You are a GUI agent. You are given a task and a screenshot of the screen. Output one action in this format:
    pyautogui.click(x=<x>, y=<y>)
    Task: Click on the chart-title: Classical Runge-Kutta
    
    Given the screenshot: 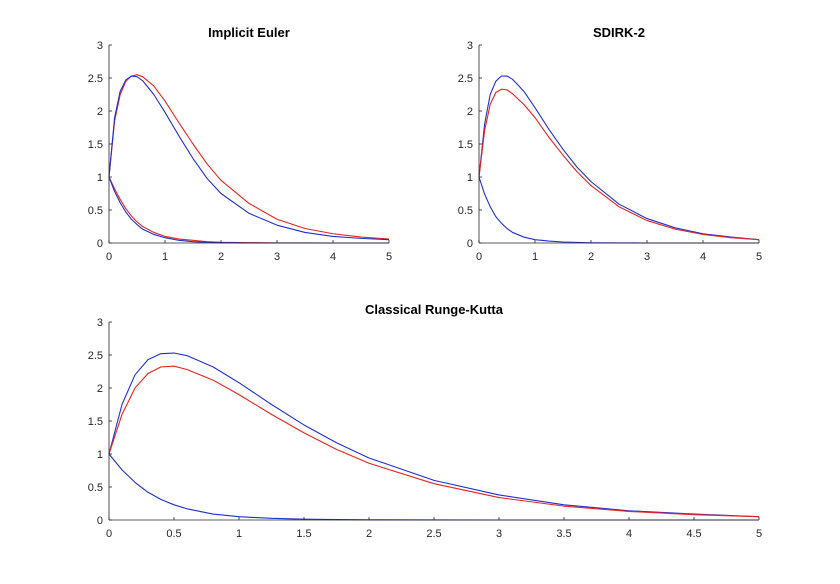 What is the action you would take?
    pyautogui.click(x=434, y=309)
    